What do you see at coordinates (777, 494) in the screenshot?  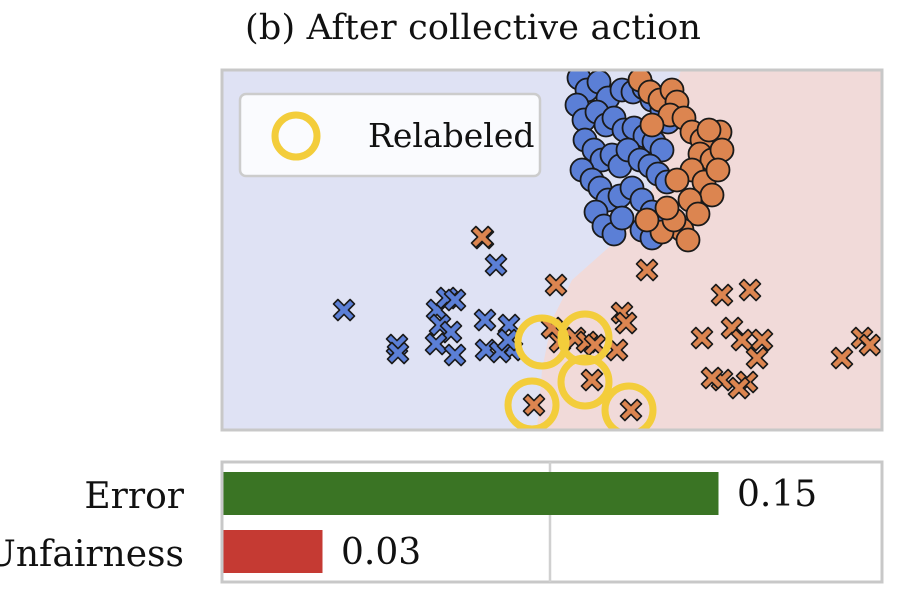 I see `bar-value-label: 0.15` at bounding box center [777, 494].